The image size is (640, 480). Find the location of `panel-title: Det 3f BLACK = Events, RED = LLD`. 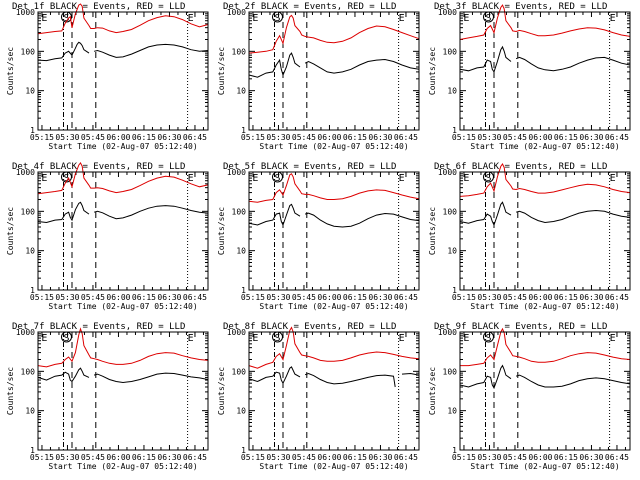

panel-title: Det 3f BLACK = Events, RED = LLD is located at coordinates (520, 7).